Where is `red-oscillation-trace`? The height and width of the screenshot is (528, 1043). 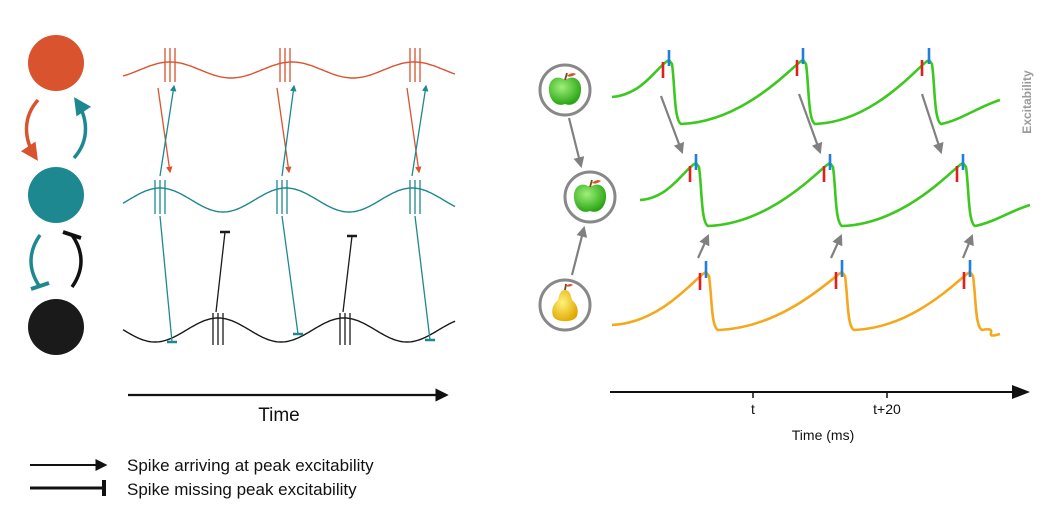 red-oscillation-trace is located at coordinates (289, 70).